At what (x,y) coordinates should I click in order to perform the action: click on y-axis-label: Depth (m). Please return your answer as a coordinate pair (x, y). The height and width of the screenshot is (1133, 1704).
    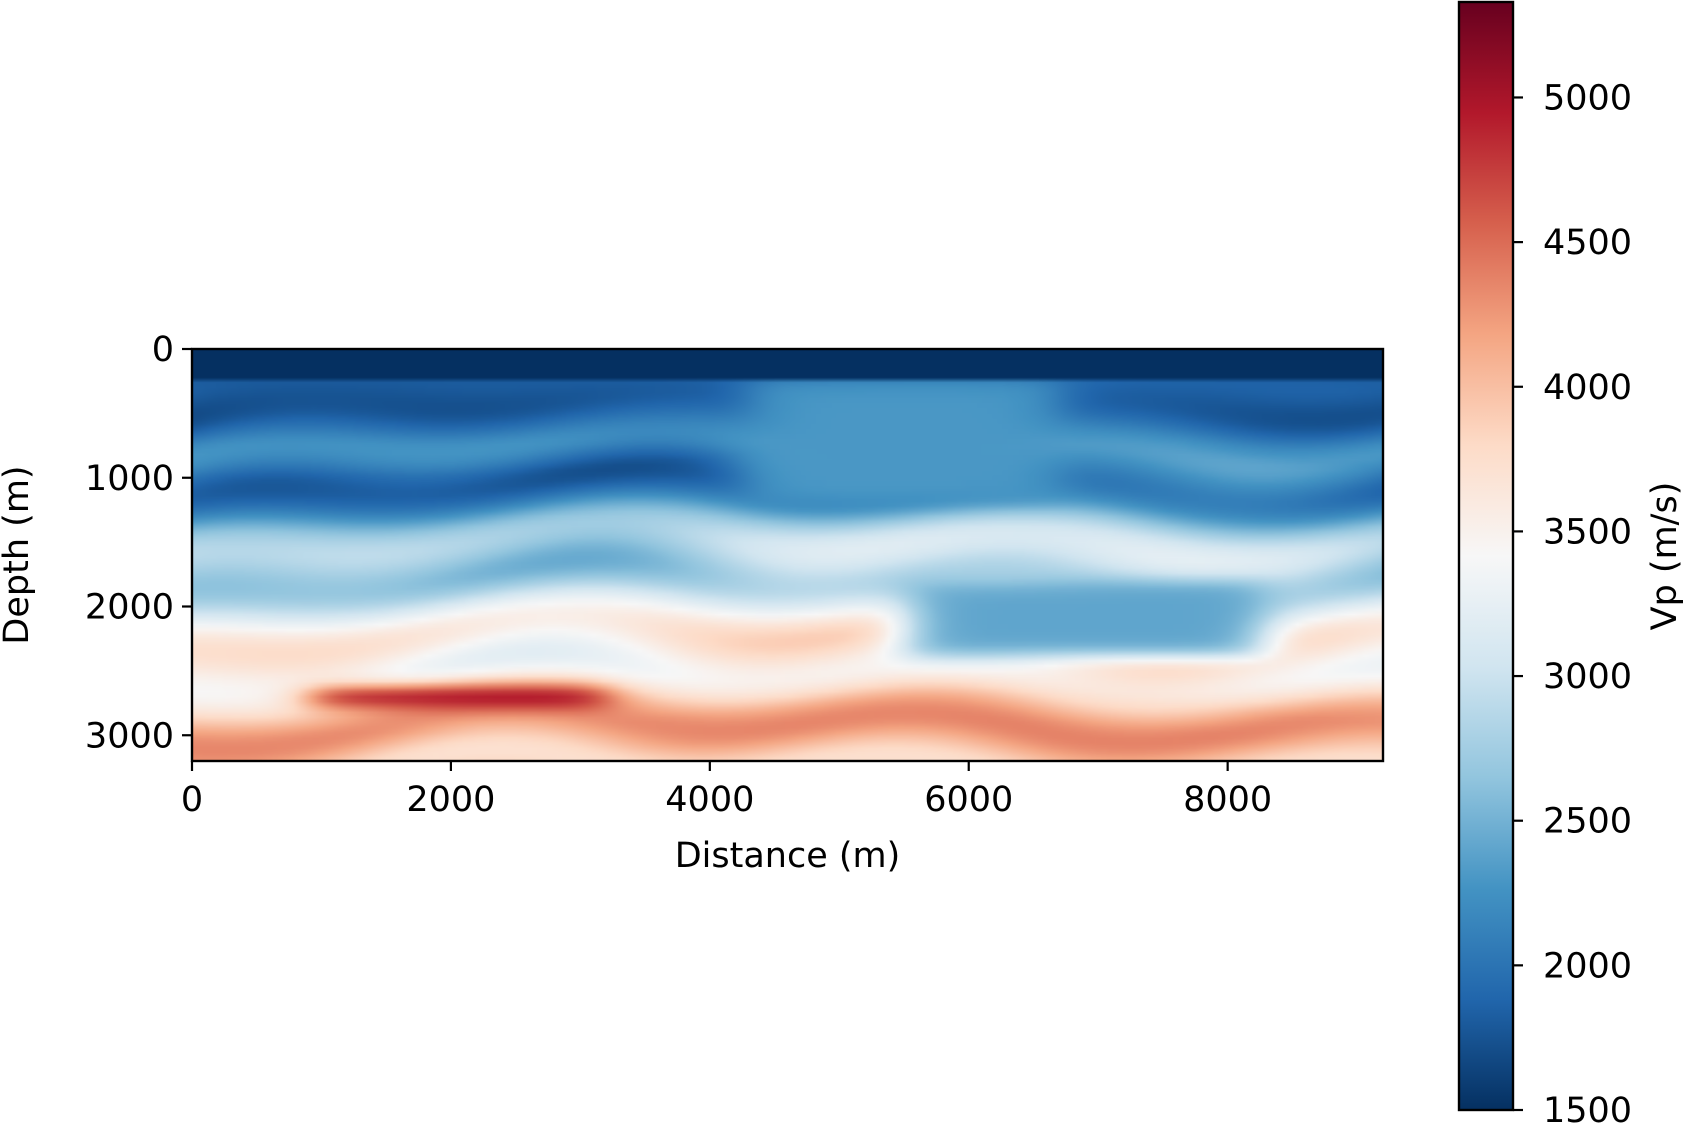
    Looking at the image, I should click on (18, 554).